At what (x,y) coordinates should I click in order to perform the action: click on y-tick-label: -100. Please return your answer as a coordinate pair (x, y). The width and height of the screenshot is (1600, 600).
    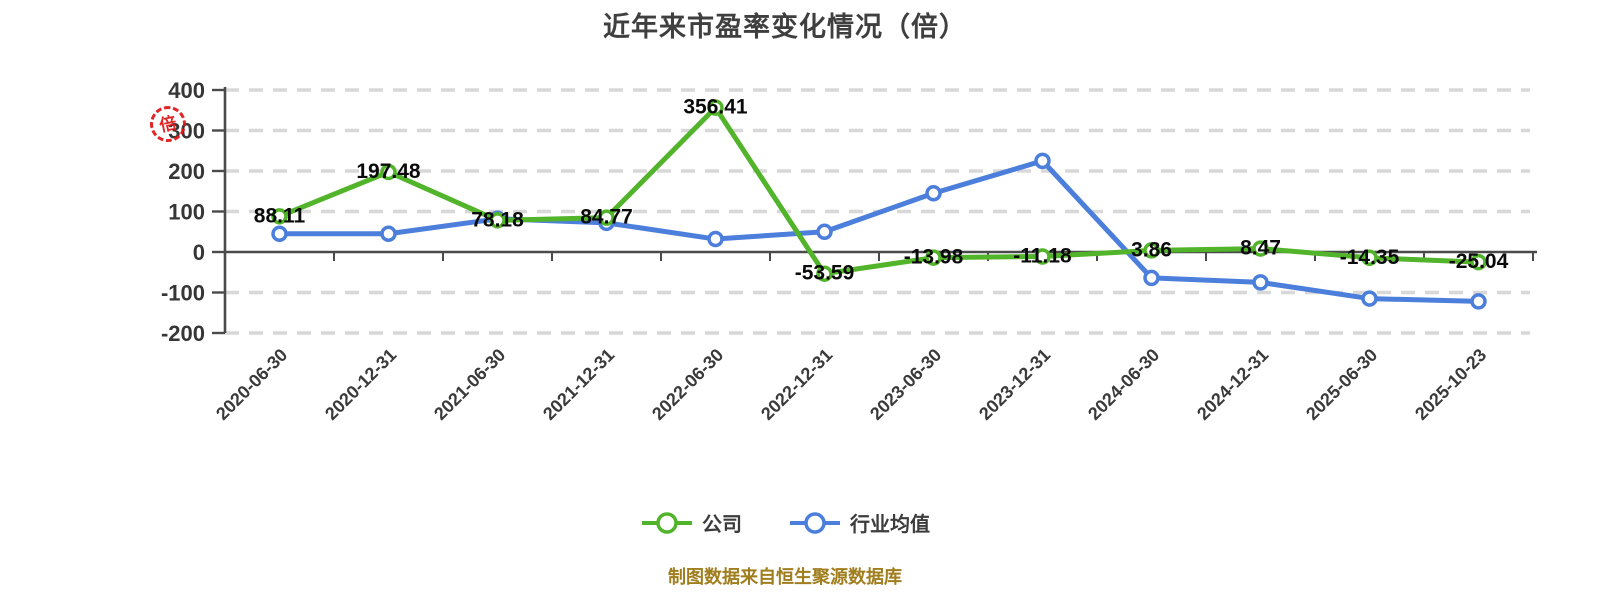
    Looking at the image, I should click on (183, 293).